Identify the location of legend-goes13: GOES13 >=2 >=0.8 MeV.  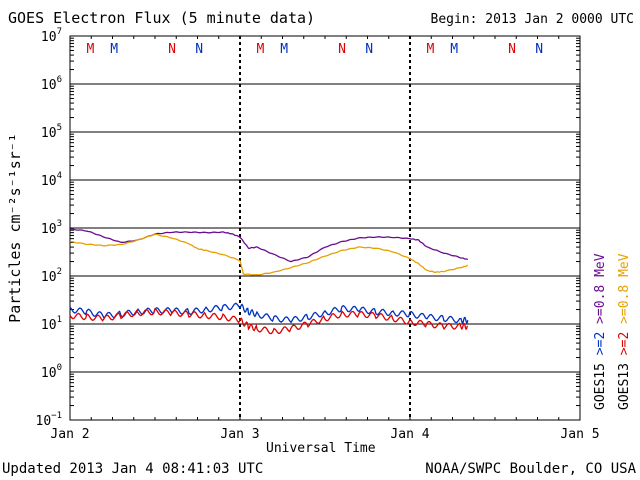
(624, 331).